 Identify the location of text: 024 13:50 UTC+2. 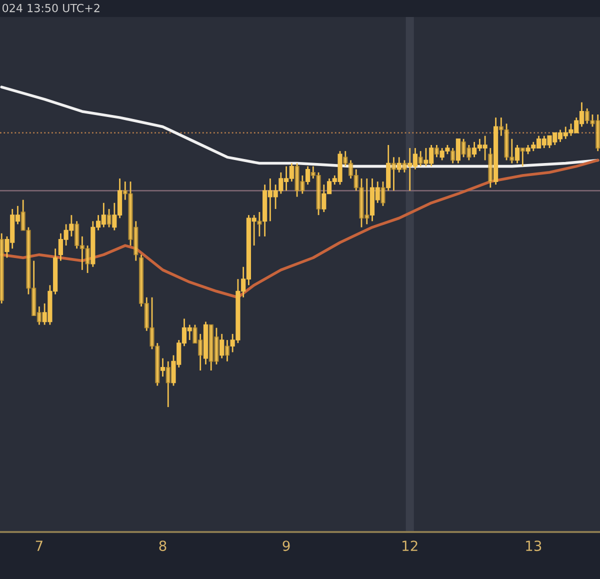
(51, 8).